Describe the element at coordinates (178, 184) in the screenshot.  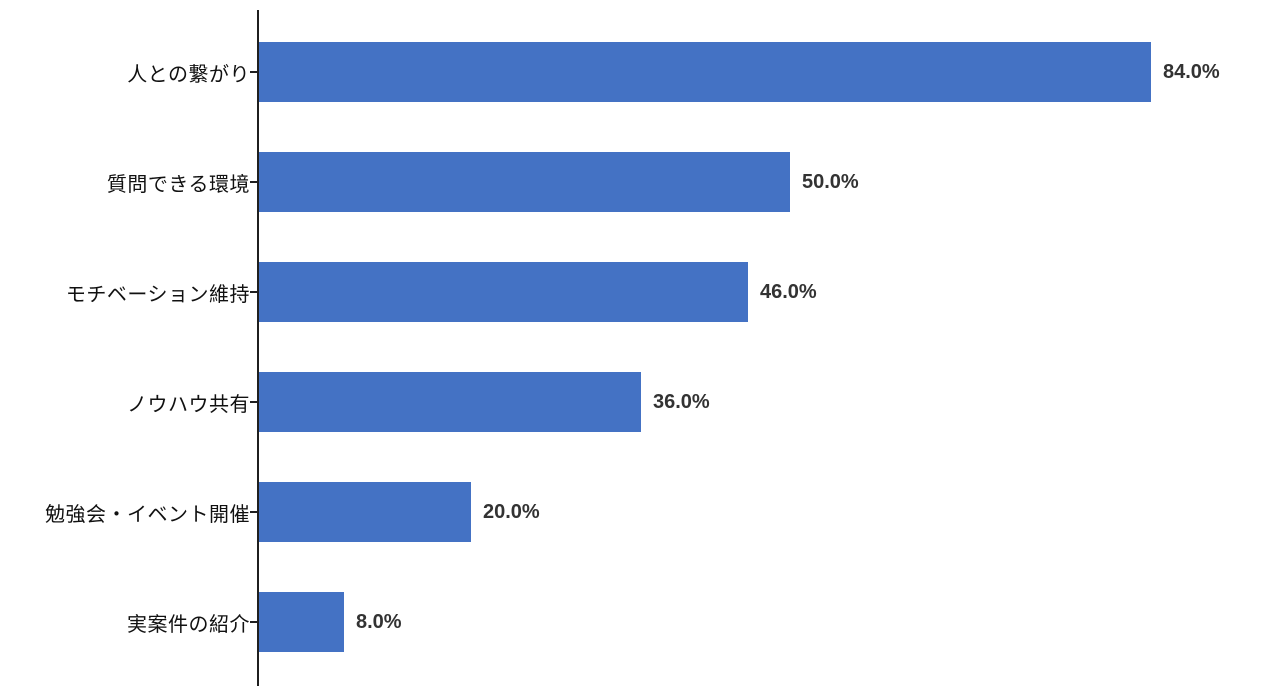
I see `category-label: 質問できる環境` at that location.